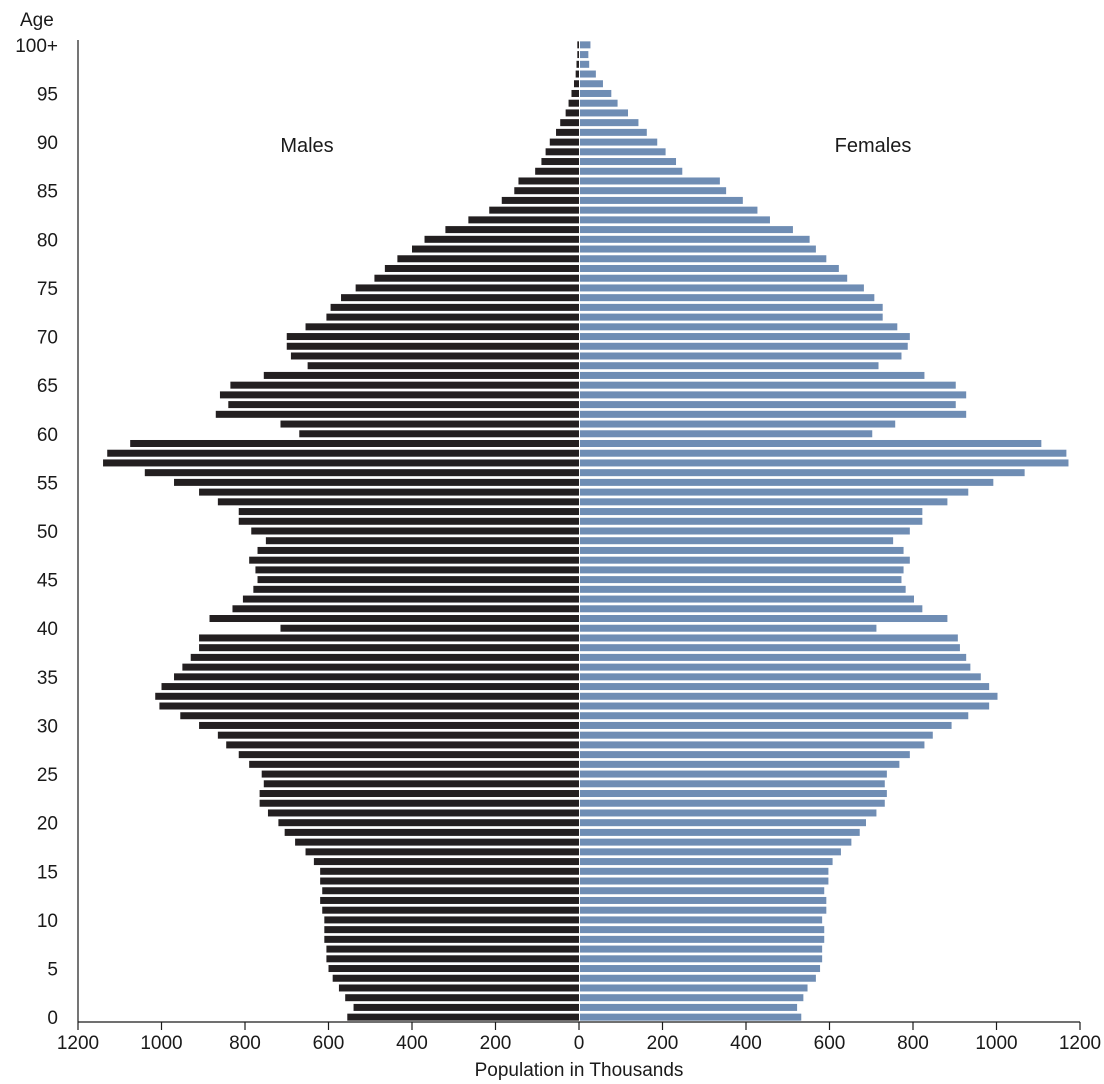 The height and width of the screenshot is (1084, 1104). I want to click on y-axis-title: Age, so click(37, 20).